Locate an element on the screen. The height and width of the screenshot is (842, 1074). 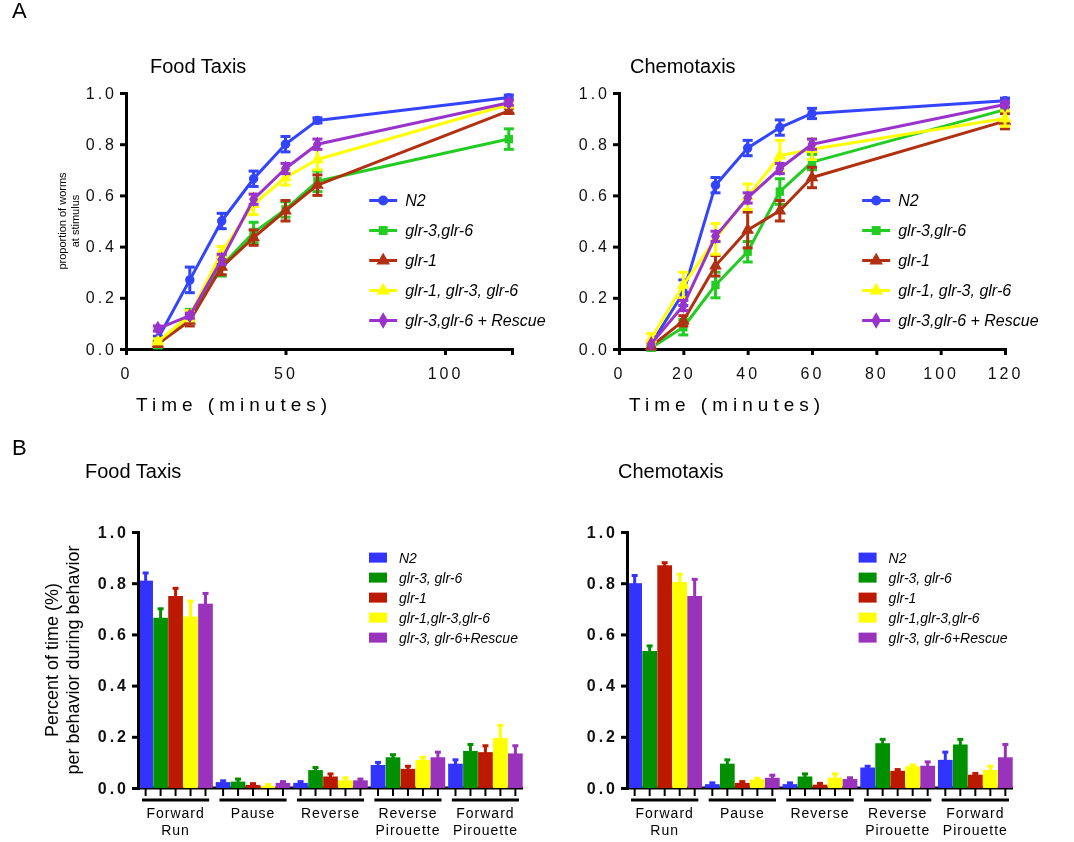
text: B is located at coordinates (19, 447).